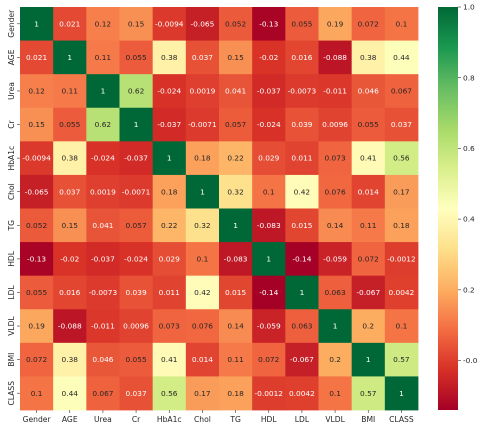  Describe the element at coordinates (269, 158) in the screenshot. I see `heatmap-cell-hba1c-hdl` at that location.